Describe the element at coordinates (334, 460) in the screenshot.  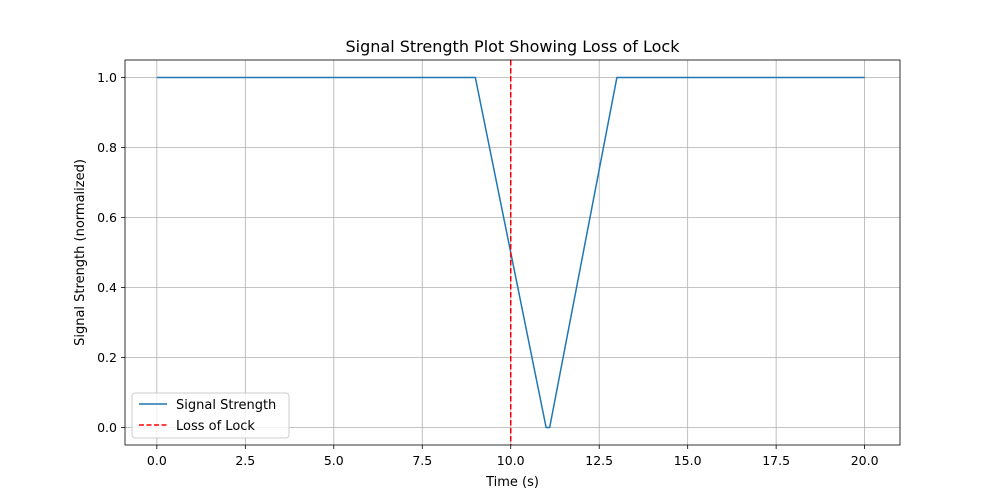
I see `x-tick-label-5-0: 5.0` at that location.